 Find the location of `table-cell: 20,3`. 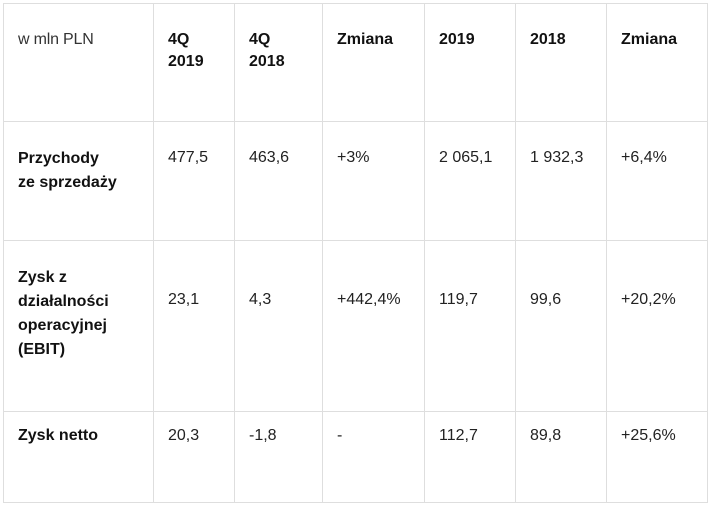

table-cell: 20,3 is located at coordinates (194, 457).